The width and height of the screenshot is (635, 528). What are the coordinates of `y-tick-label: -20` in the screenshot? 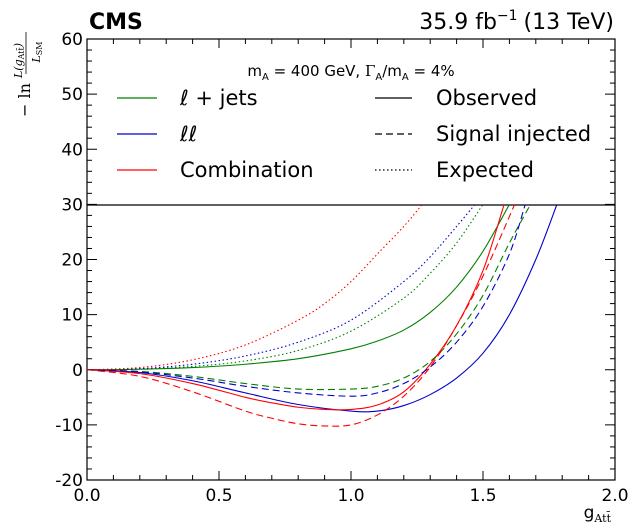 It's located at (69, 481).